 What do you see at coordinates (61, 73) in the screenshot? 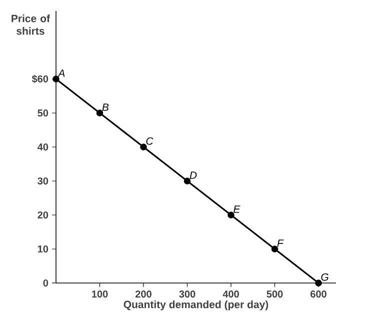
I see `annotation: A` at bounding box center [61, 73].